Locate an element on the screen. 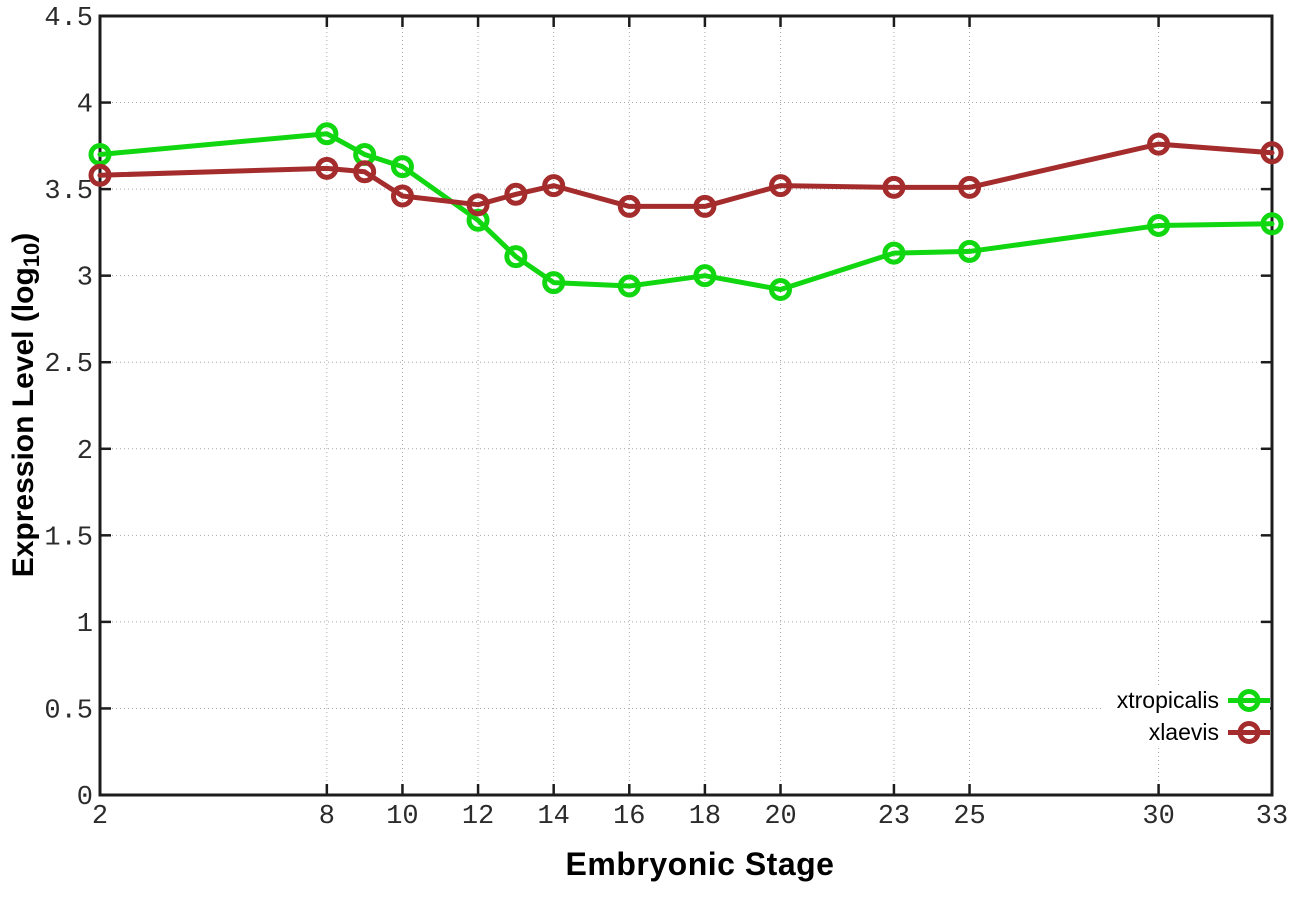  svg-text: 3.5 is located at coordinates (68, 192).